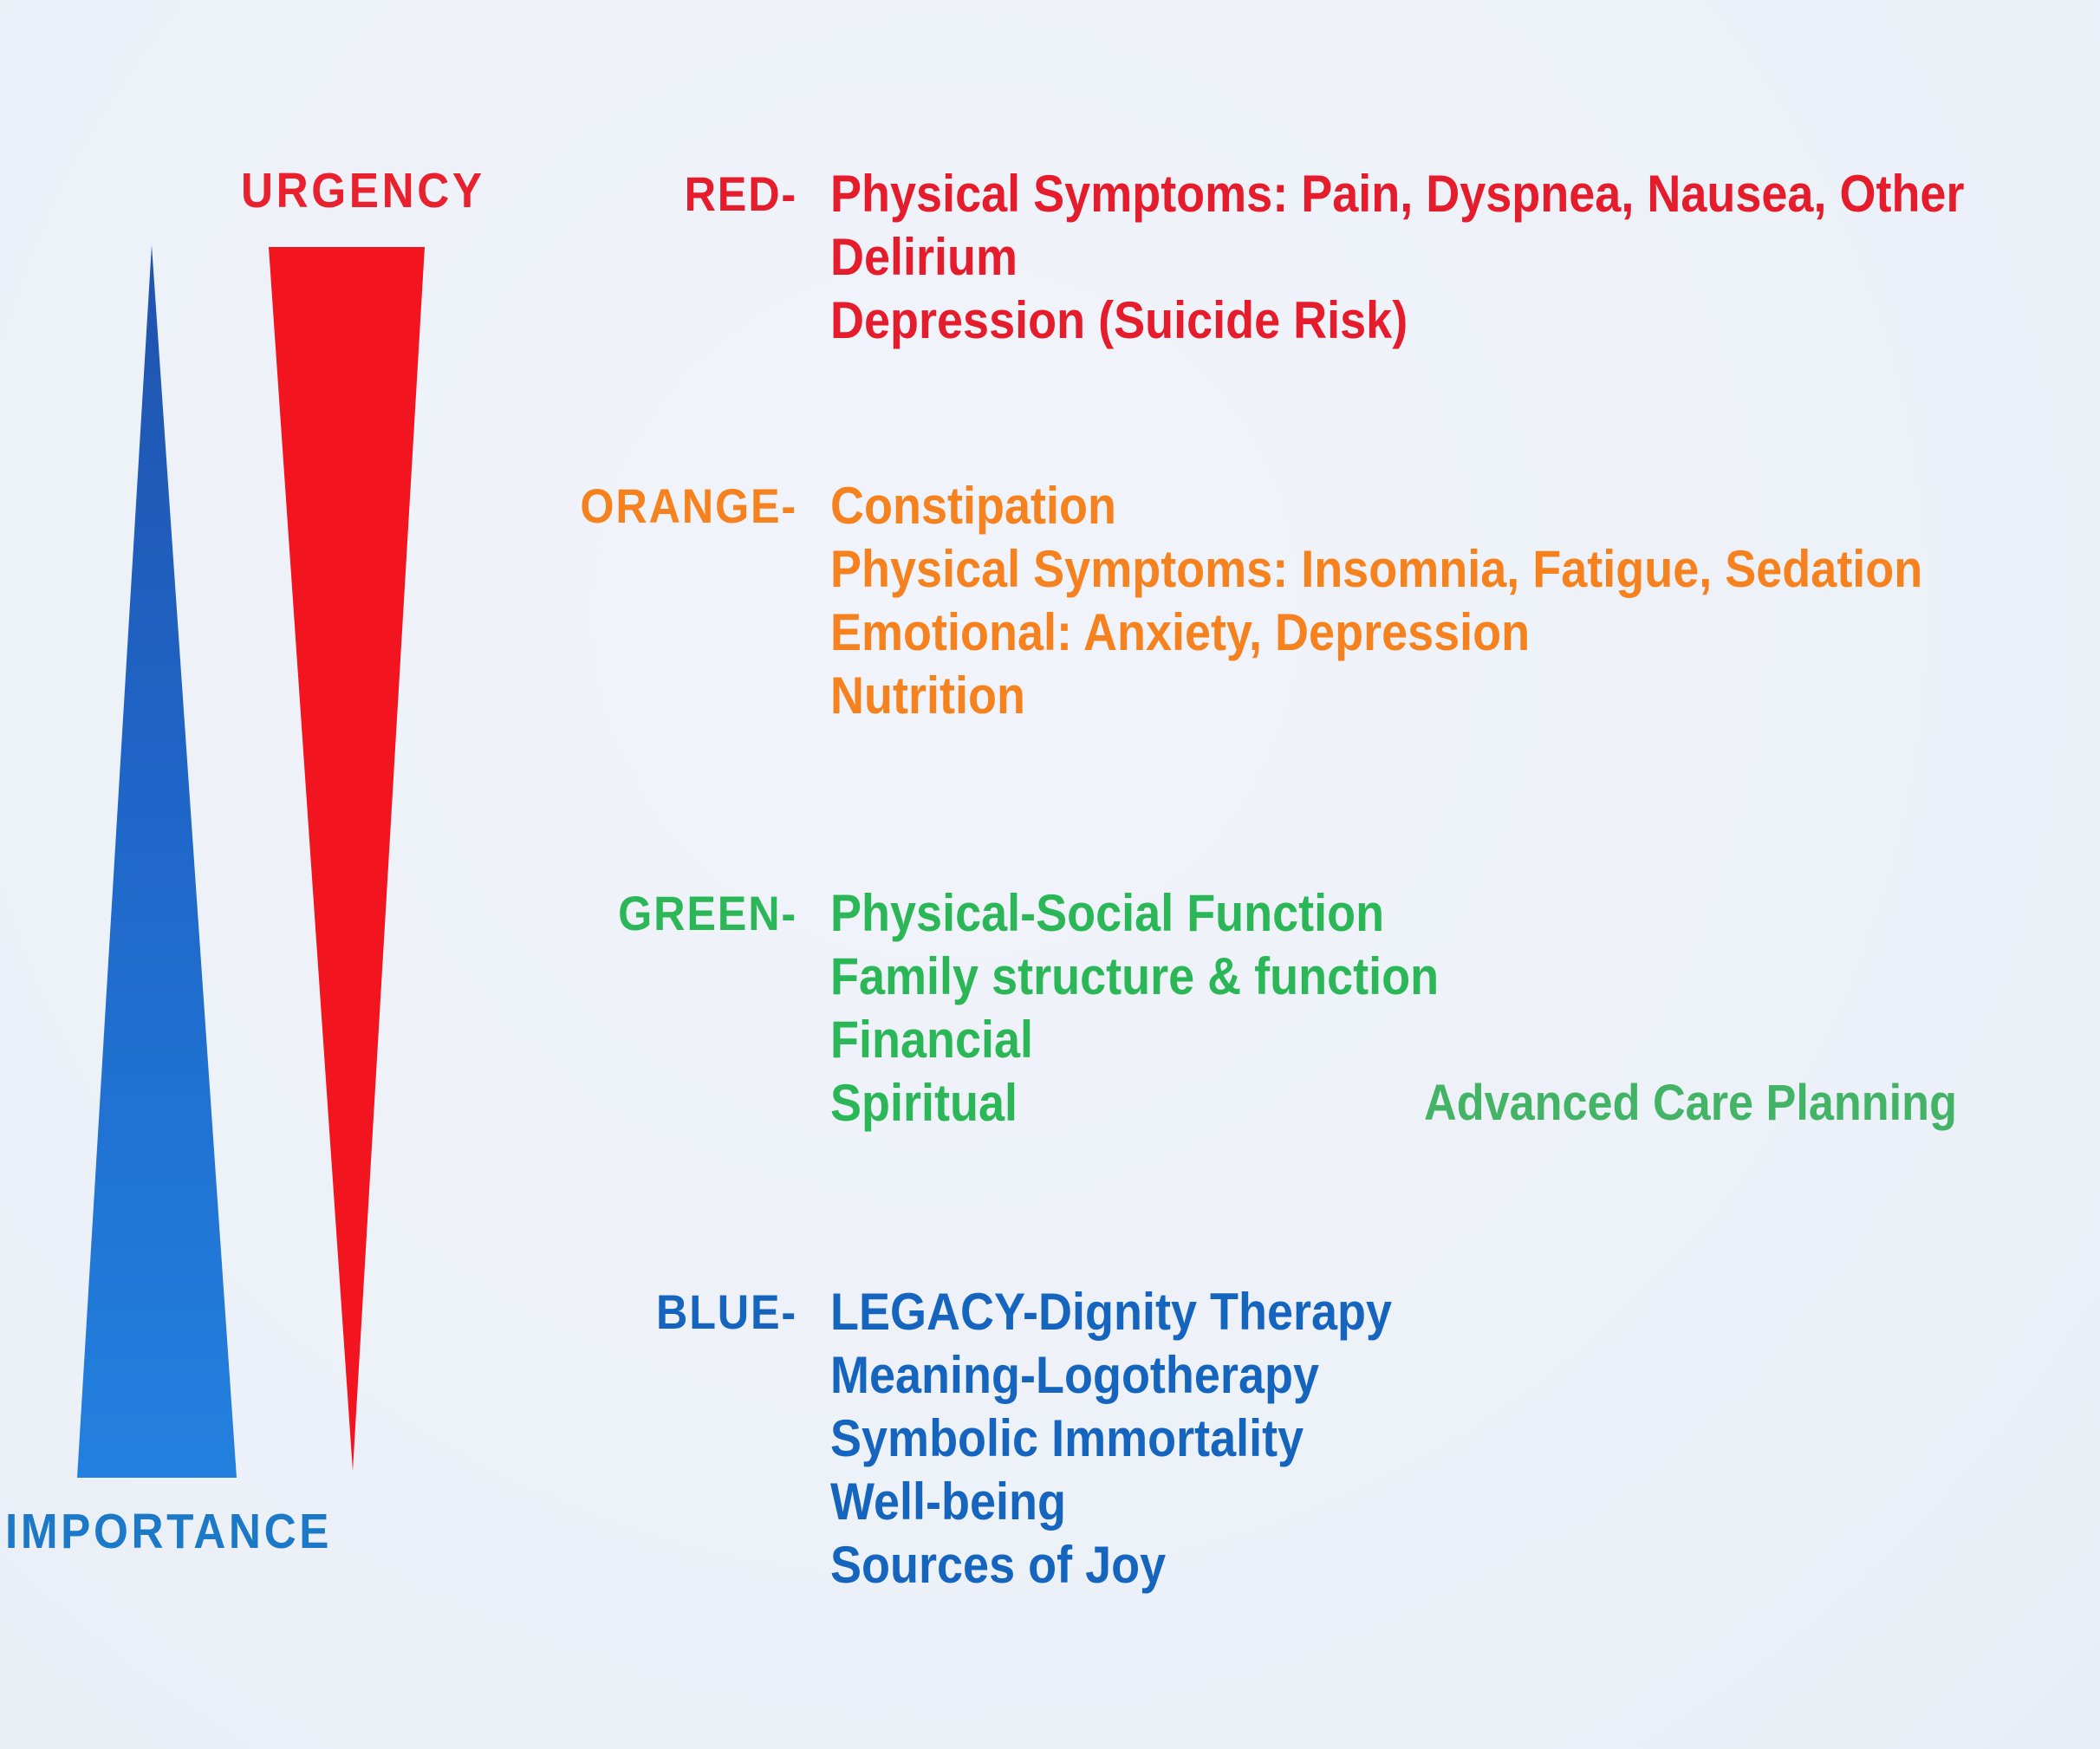 The image size is (2100, 1749). What do you see at coordinates (707, 913) in the screenshot?
I see `green-section-label: GREEN-` at bounding box center [707, 913].